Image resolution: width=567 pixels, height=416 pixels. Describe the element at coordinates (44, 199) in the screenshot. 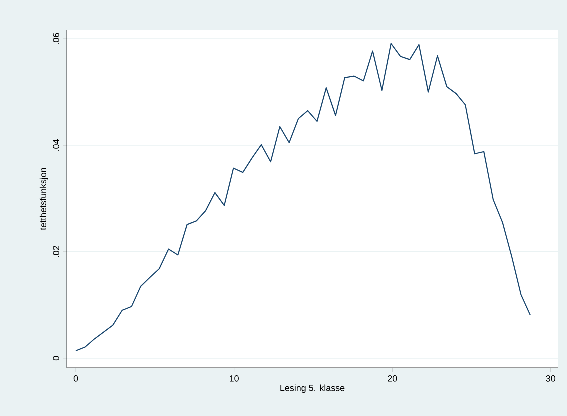

I see `y-axis-title: tetthetsfunksjon` at that location.